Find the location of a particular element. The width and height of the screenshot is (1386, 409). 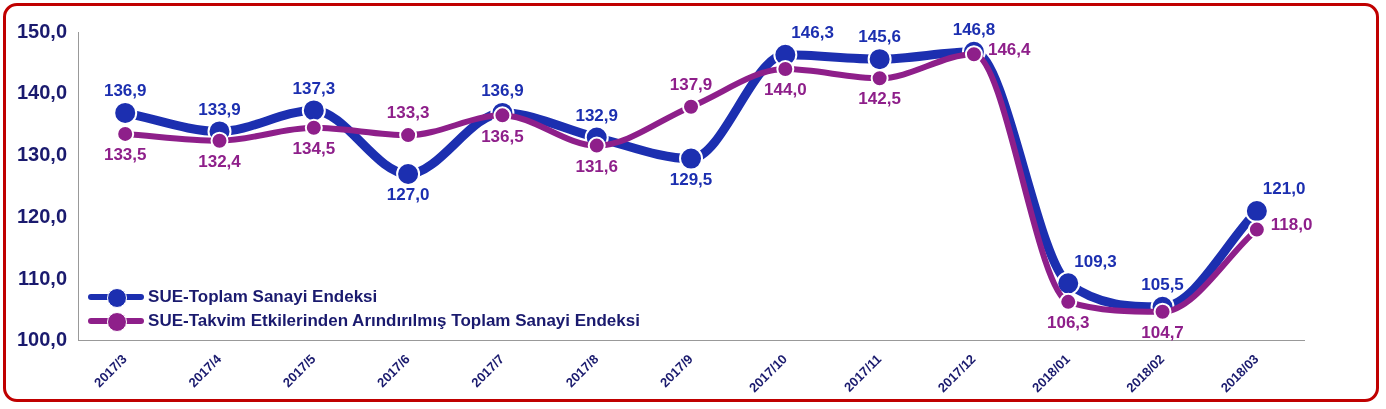

data-label: 105,5 is located at coordinates (1162, 284).